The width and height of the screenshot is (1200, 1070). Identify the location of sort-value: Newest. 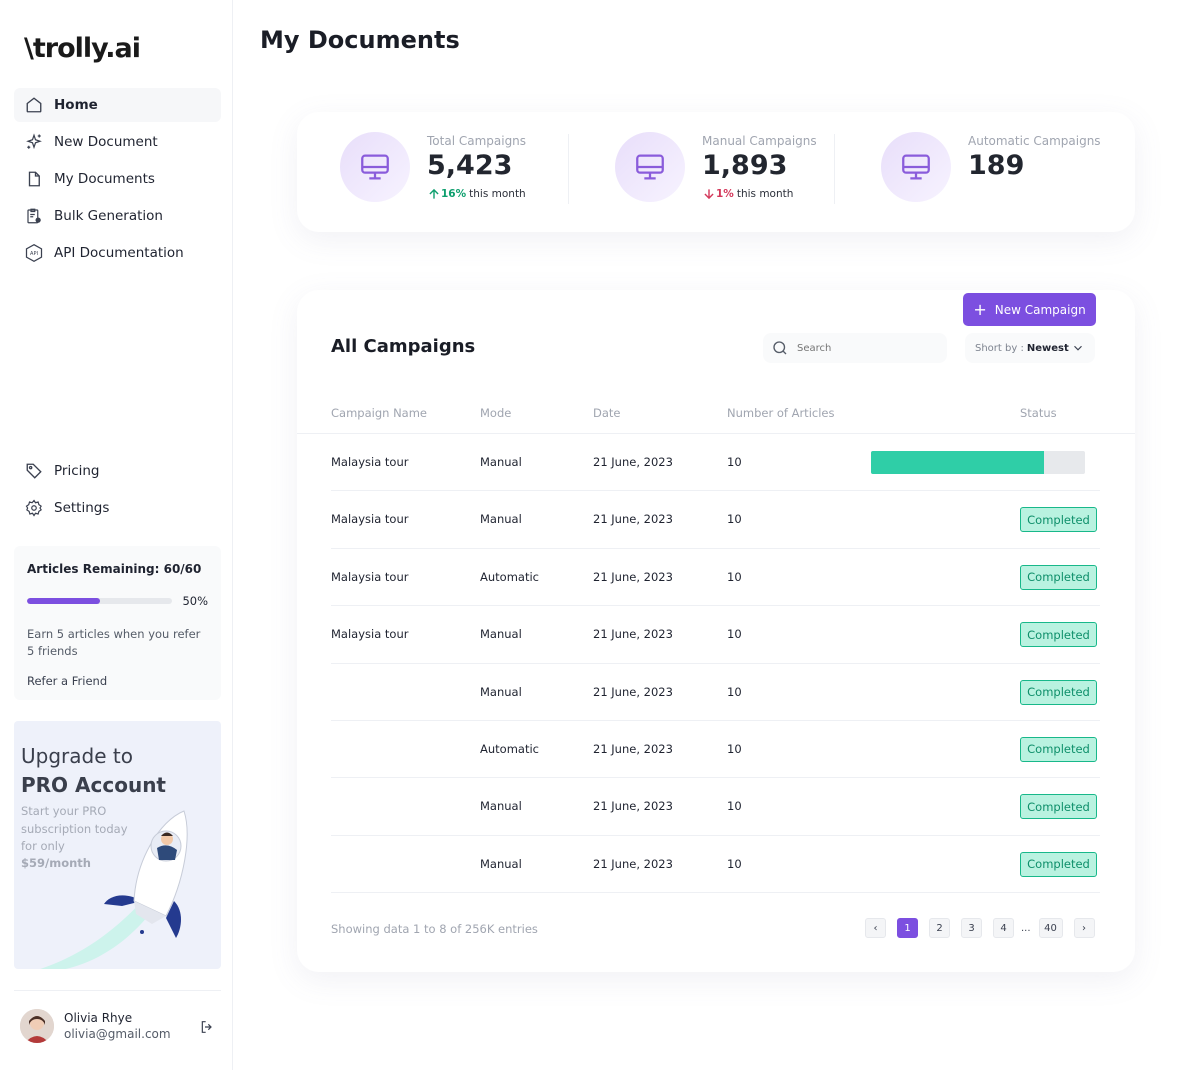
(1047, 348).